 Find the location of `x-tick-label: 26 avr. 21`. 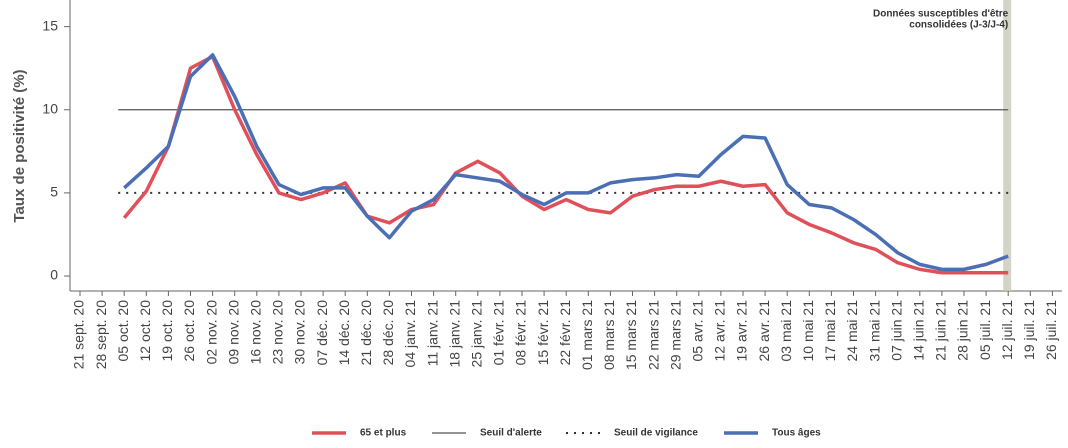

x-tick-label: 26 avr. 21 is located at coordinates (764, 331).